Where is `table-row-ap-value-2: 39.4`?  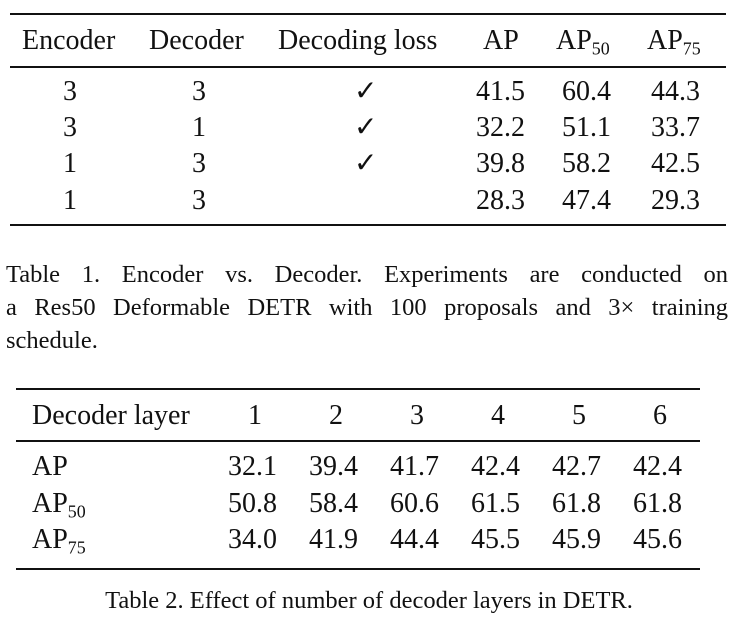
table-row-ap-value-2: 39.4 is located at coordinates (333, 466).